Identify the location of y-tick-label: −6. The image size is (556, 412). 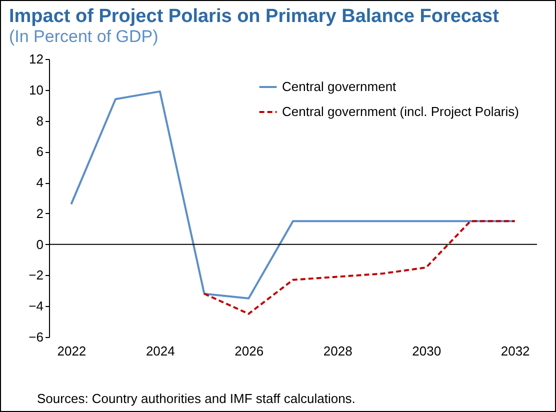
(36, 337).